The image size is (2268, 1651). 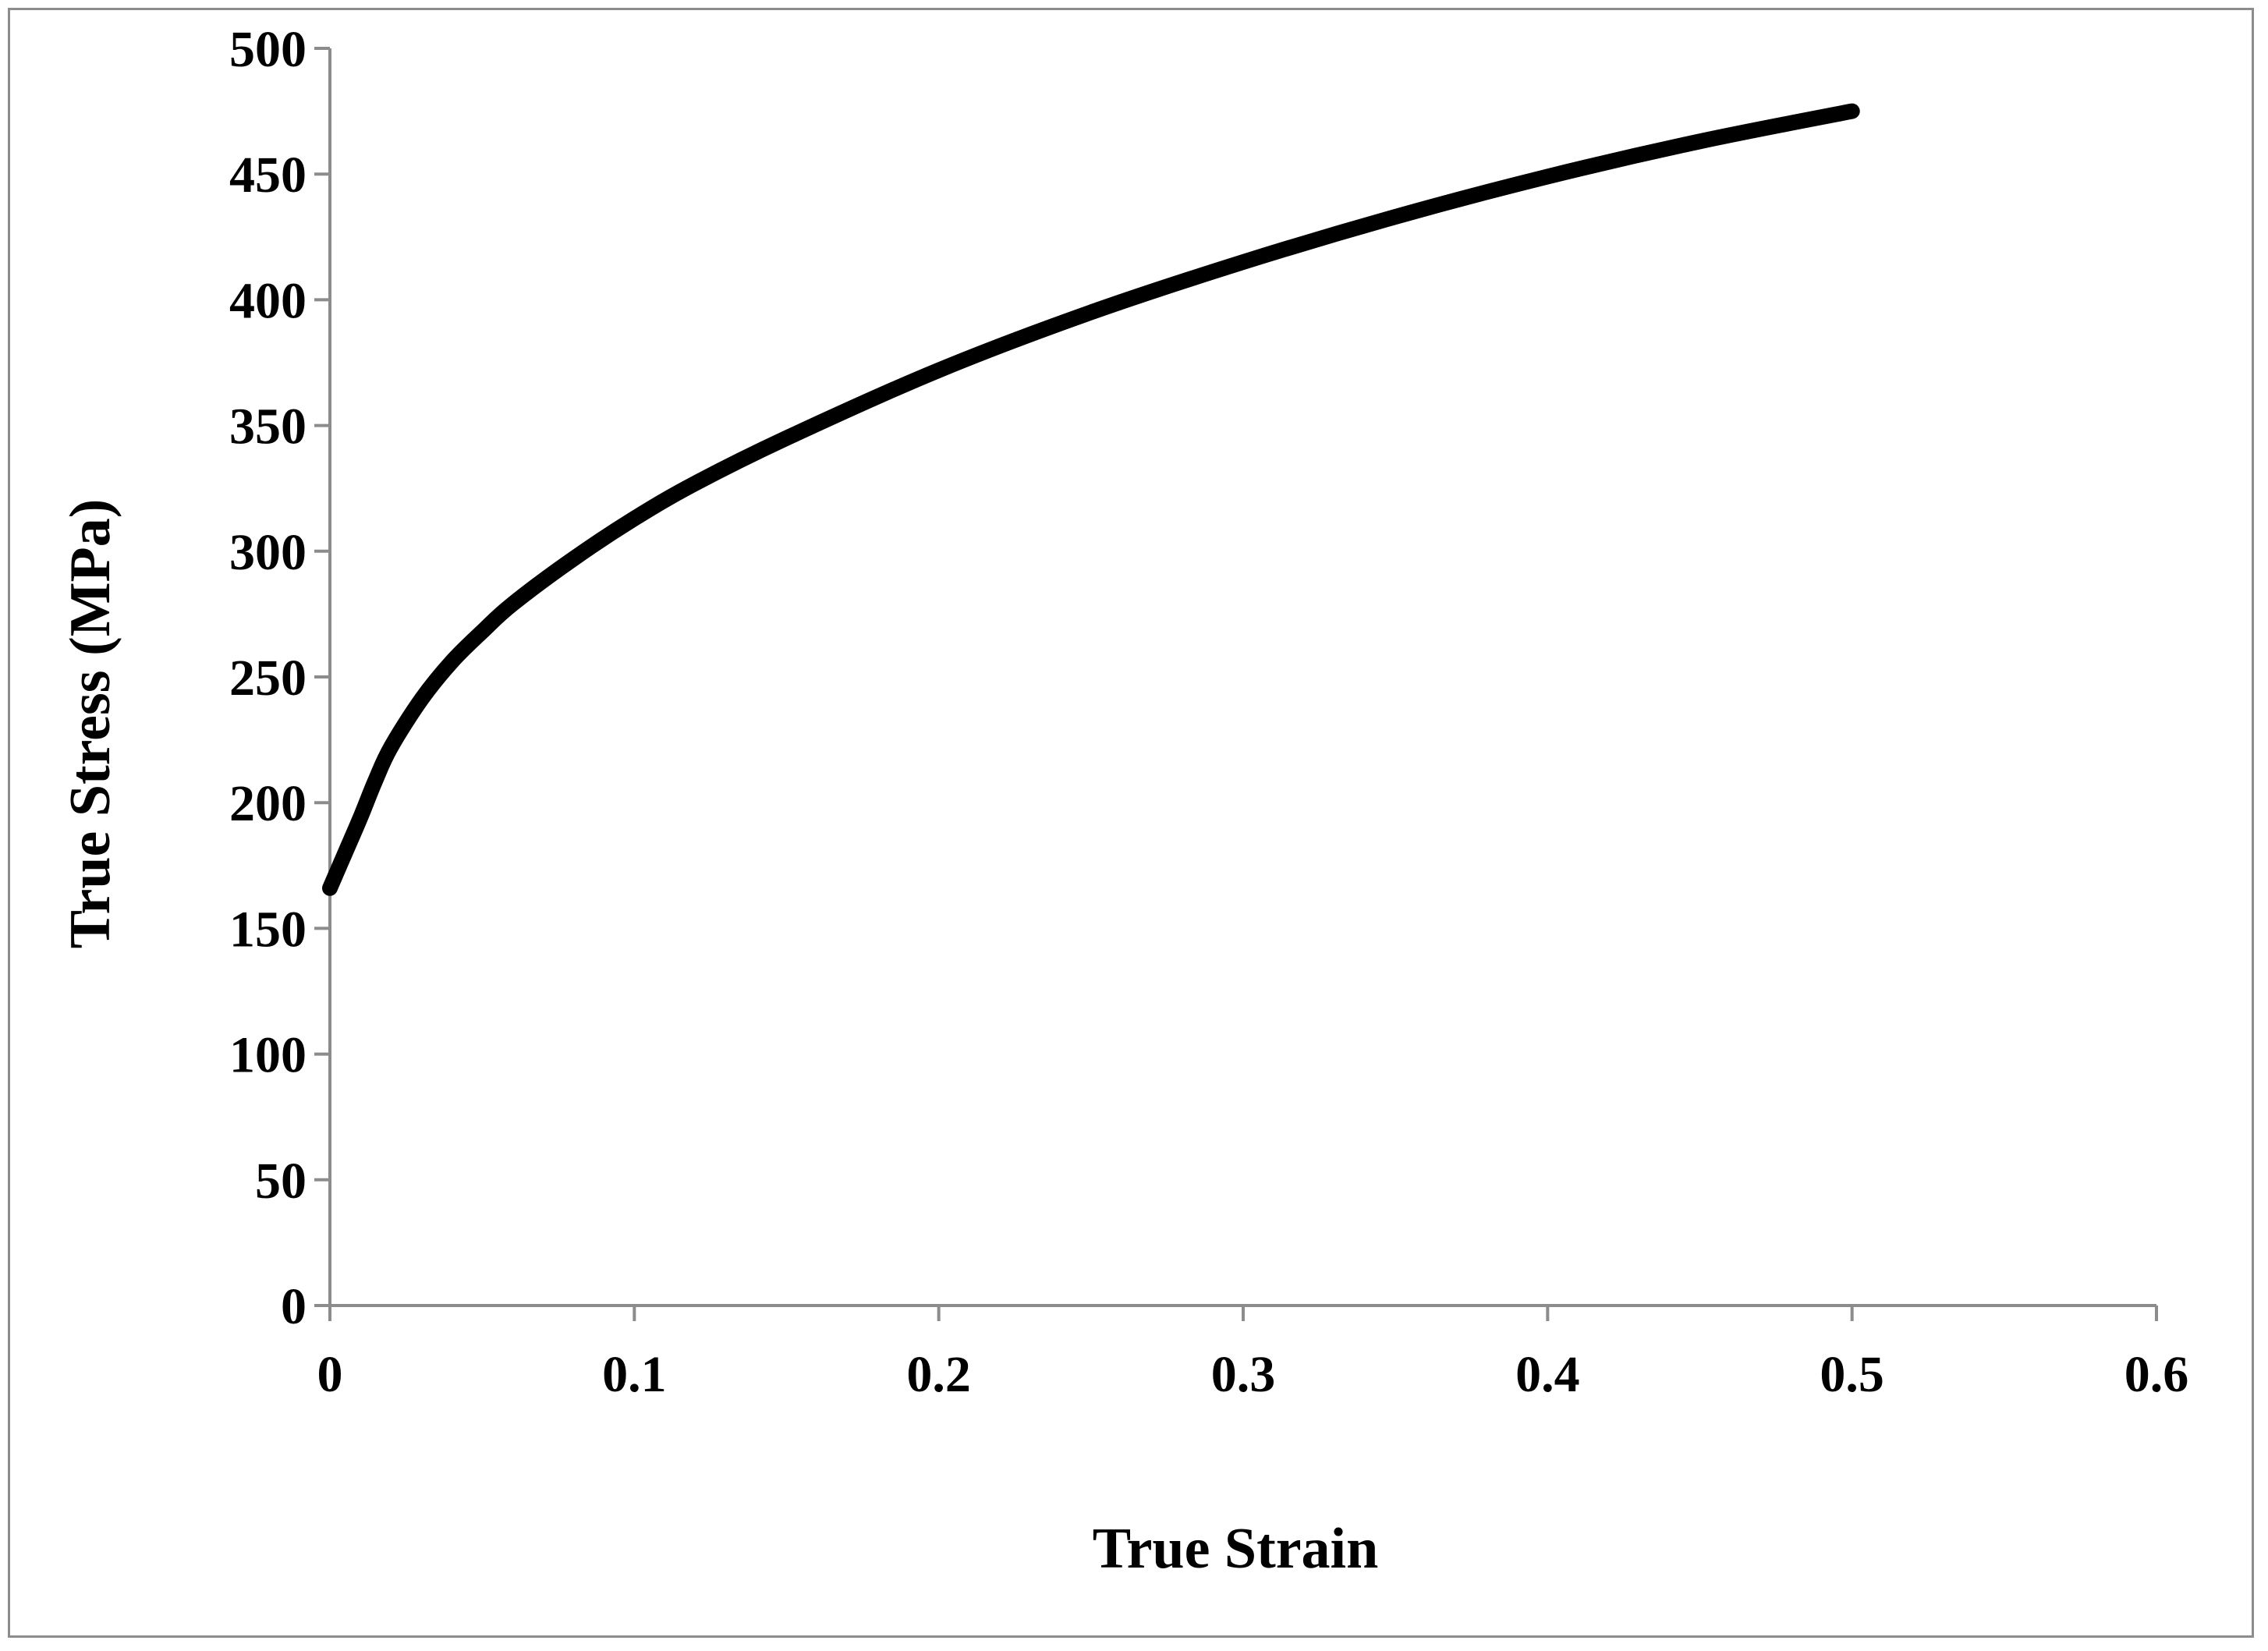 I want to click on x-tick-label: 0, so click(x=330, y=1374).